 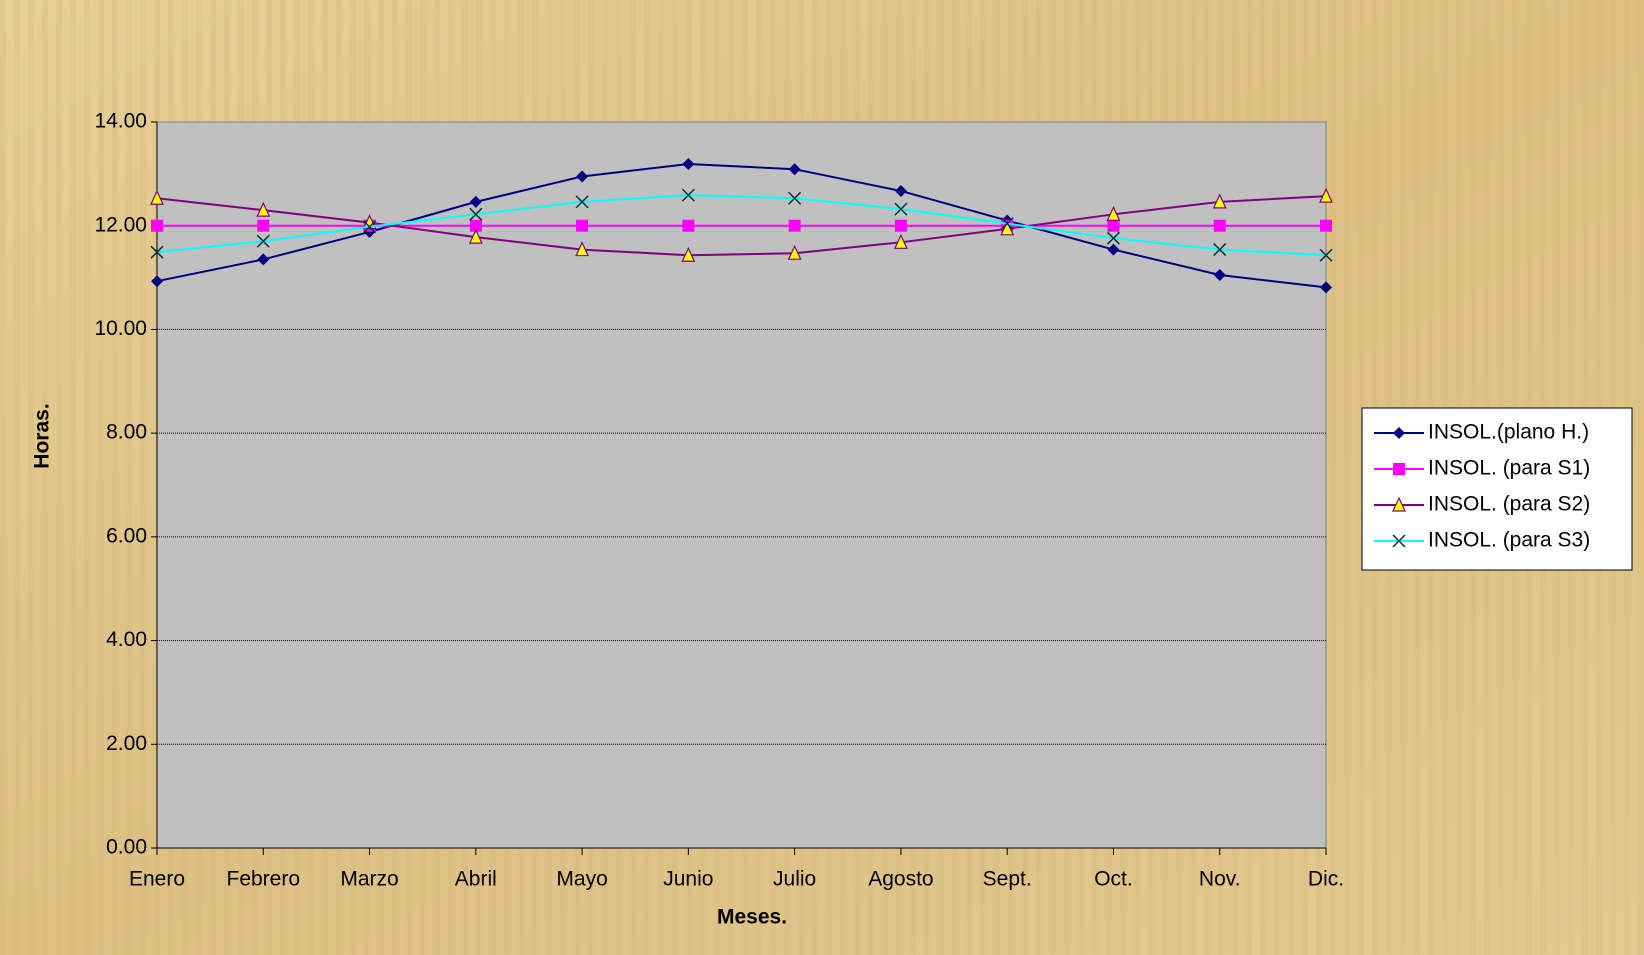 What do you see at coordinates (1509, 468) in the screenshot?
I see `legend-label: INSOL. (para S1)` at bounding box center [1509, 468].